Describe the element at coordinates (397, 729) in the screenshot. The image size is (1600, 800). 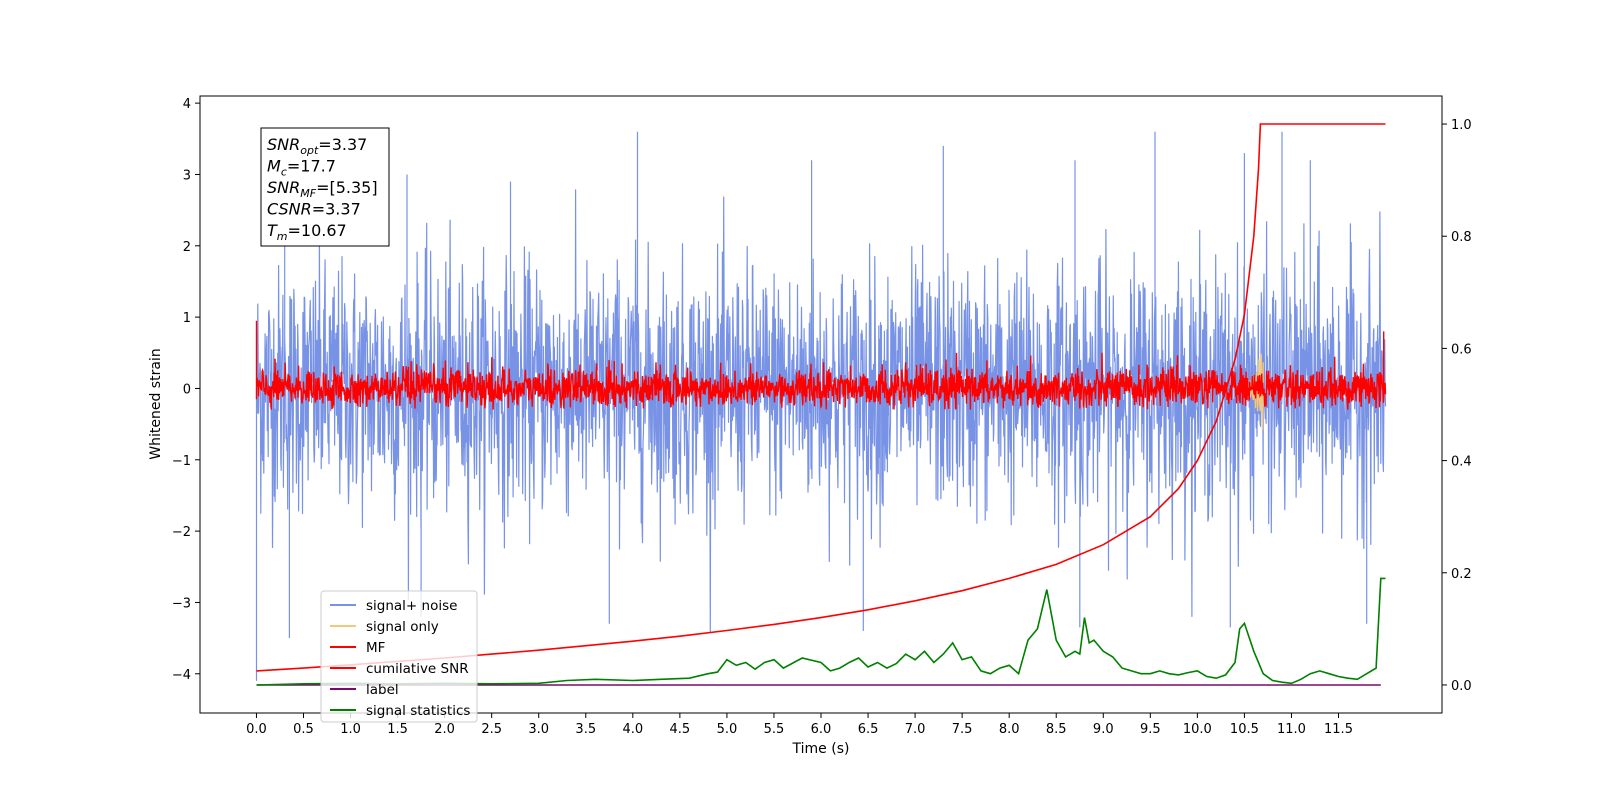
I see `x-tick-label: 1.5` at that location.